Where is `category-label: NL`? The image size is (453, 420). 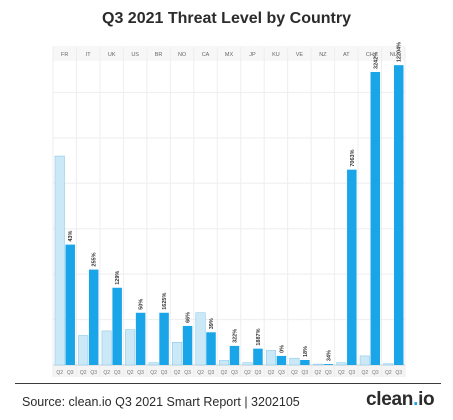
category-label: NL is located at coordinates (393, 55).